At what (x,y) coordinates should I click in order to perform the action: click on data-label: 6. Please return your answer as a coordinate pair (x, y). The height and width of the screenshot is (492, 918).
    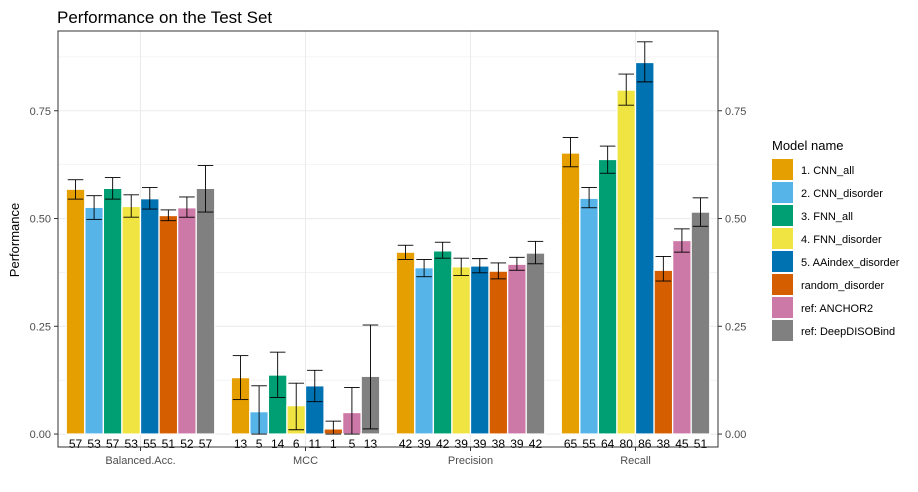
    Looking at the image, I should click on (296, 444).